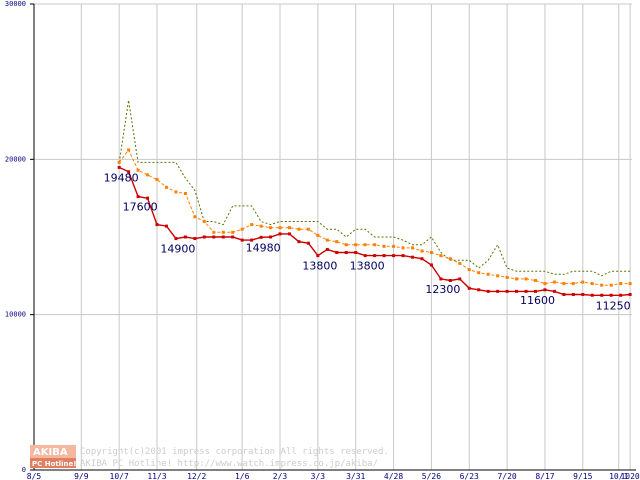 Image resolution: width=640 pixels, height=480 pixels. Describe the element at coordinates (629, 476) in the screenshot. I see `x-tick-label: 1020` at that location.